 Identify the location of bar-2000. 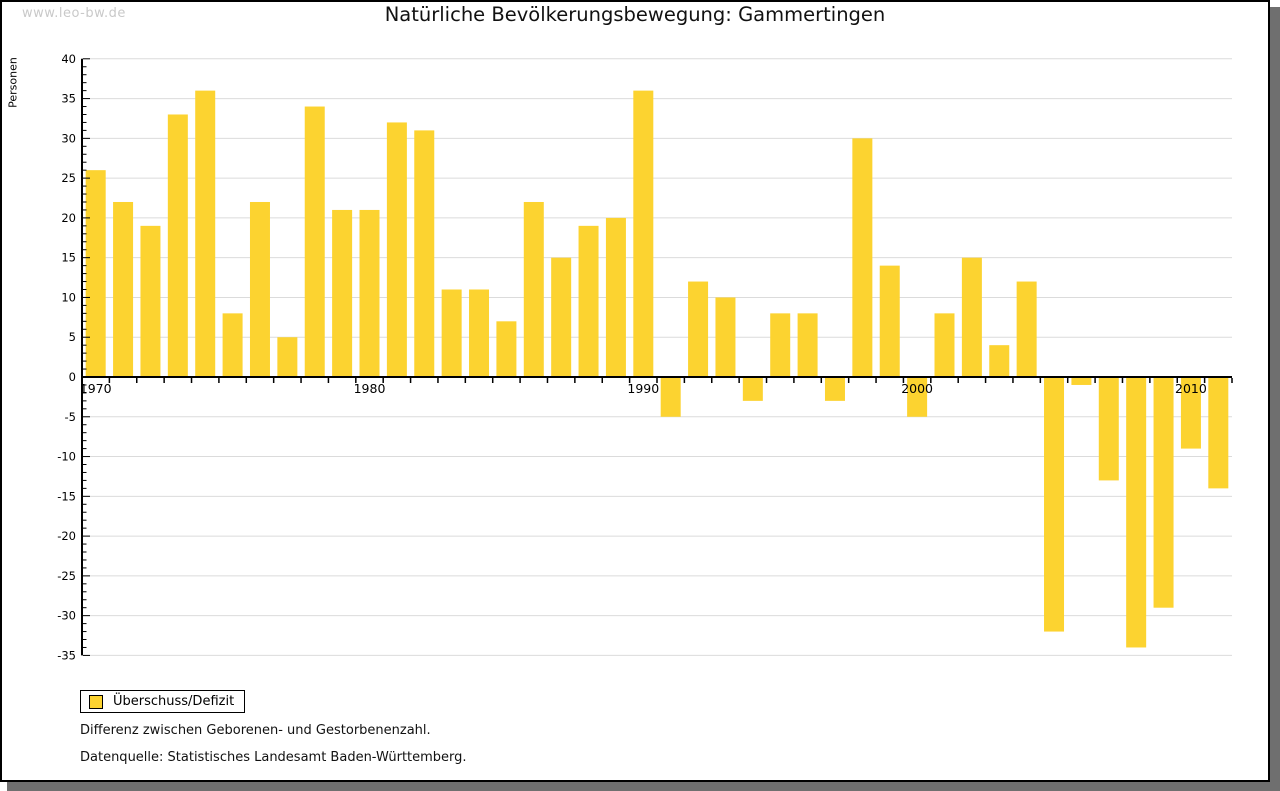
(917, 397).